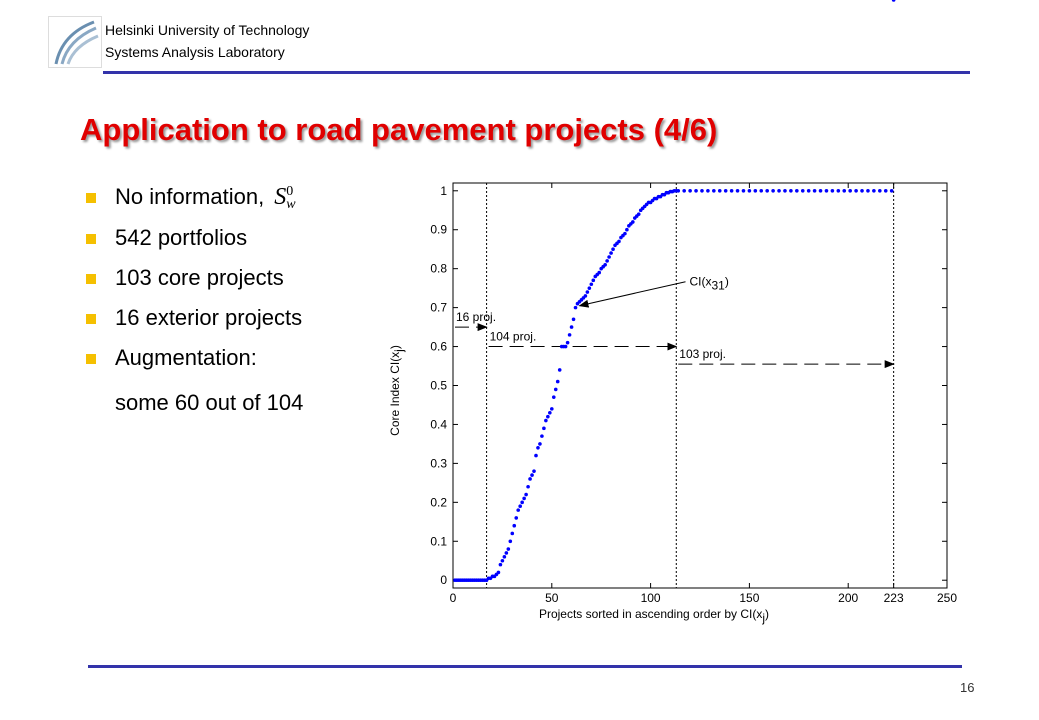 The width and height of the screenshot is (1039, 720). I want to click on callout-text: CI(x, so click(701, 282).